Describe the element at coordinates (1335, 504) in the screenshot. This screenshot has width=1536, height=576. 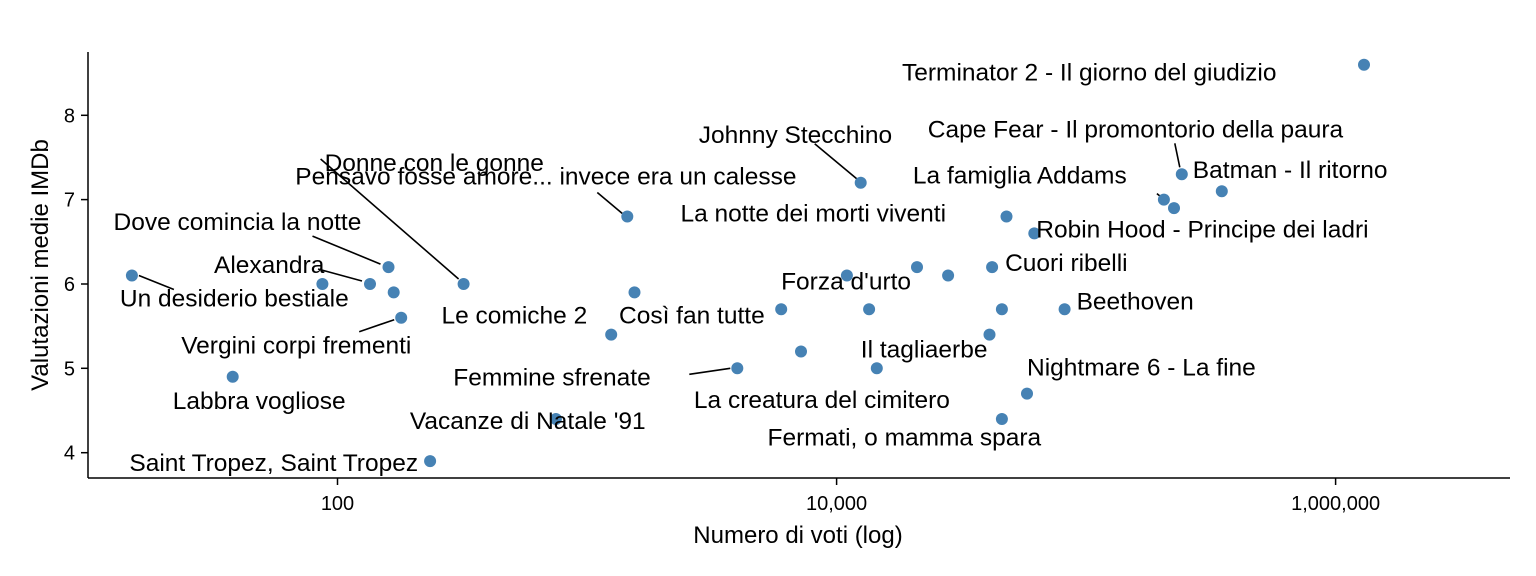
I see `x-tick-label: 1,000,000` at that location.